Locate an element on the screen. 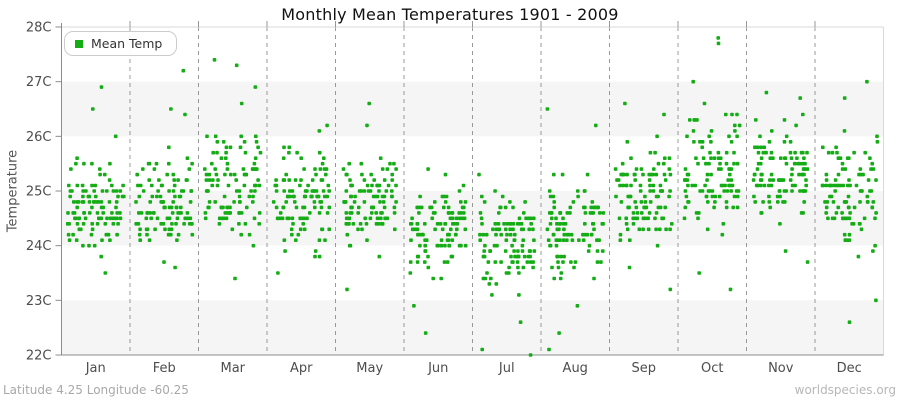 Image resolution: width=900 pixels, height=400 pixels. svg-text: Oct is located at coordinates (712, 368).